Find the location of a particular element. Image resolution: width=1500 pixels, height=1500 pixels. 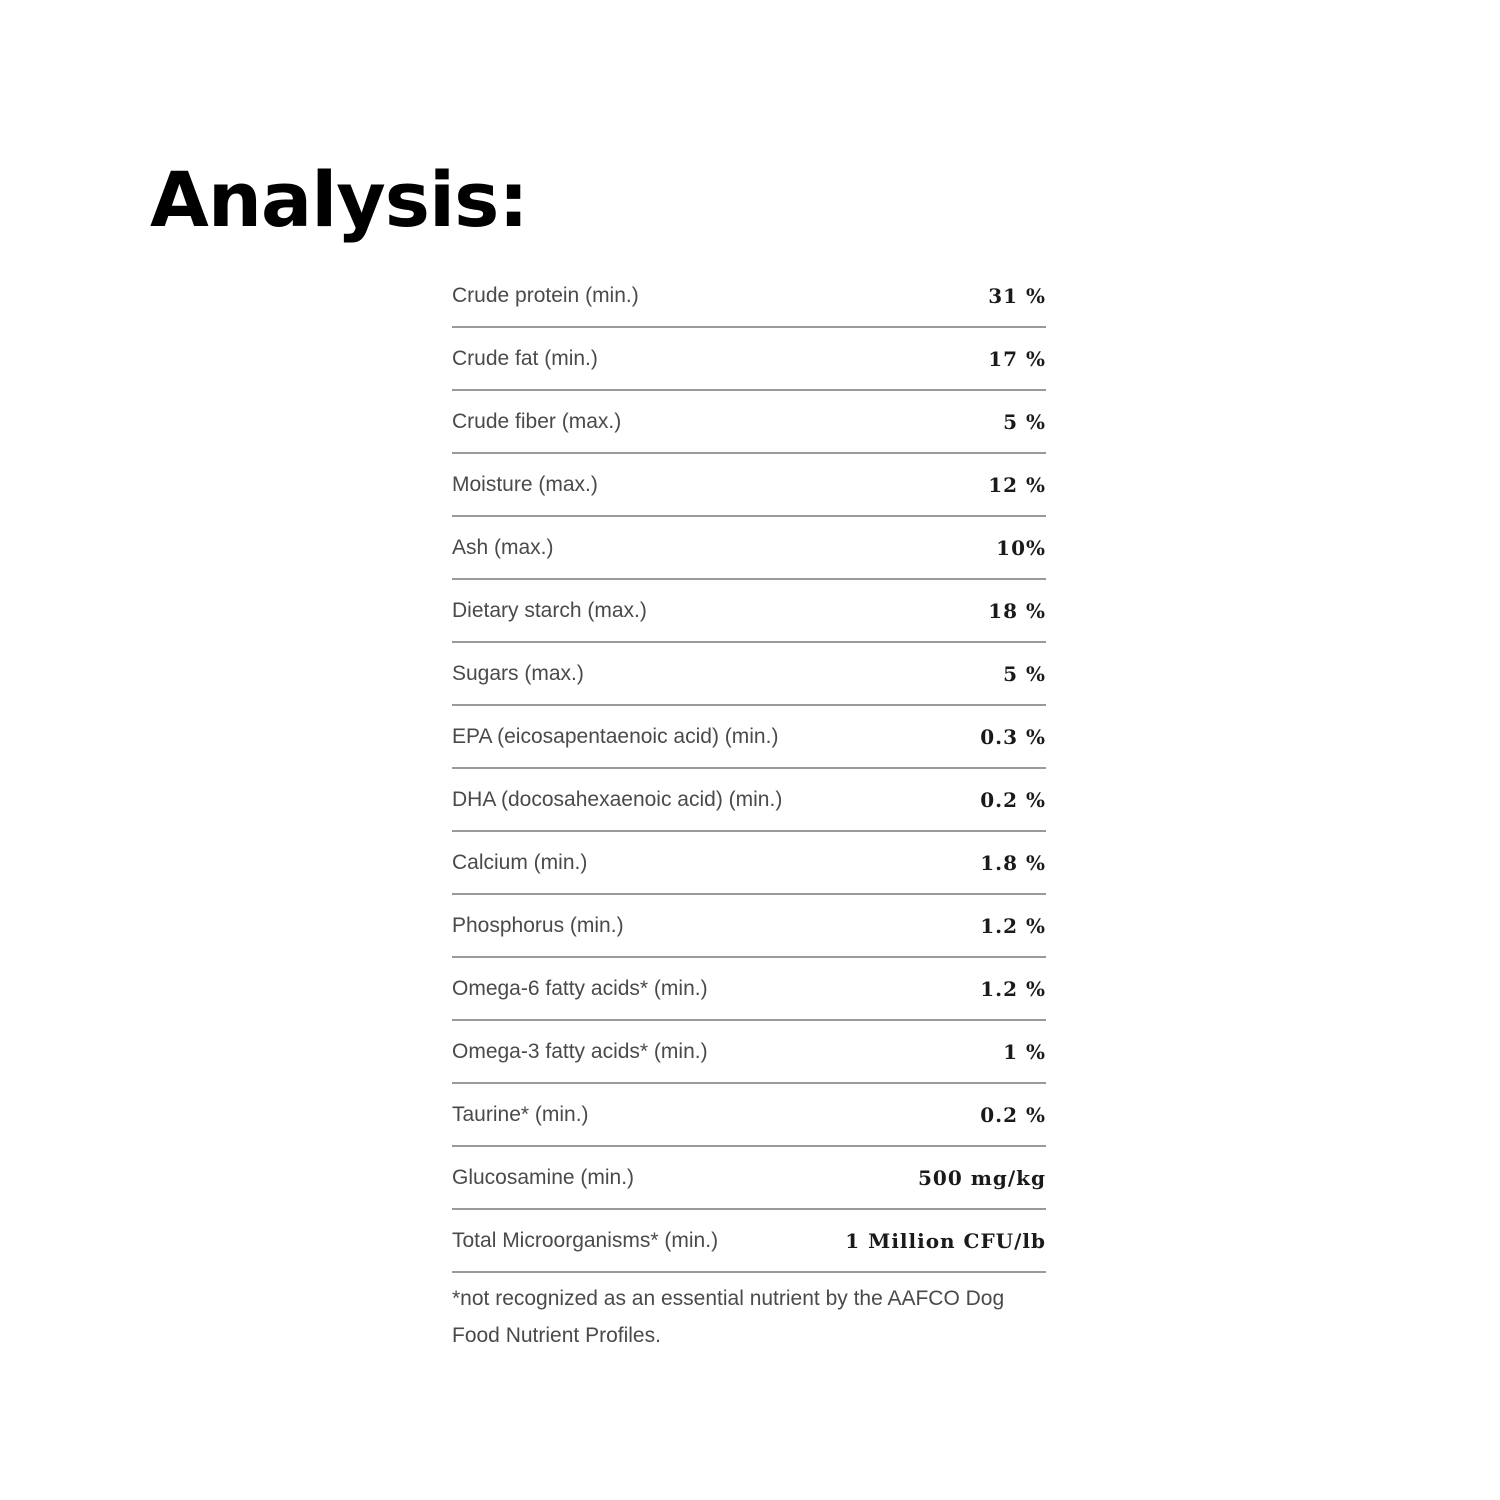

table-row: Crude protein (min.) 31 % is located at coordinates (749, 296).